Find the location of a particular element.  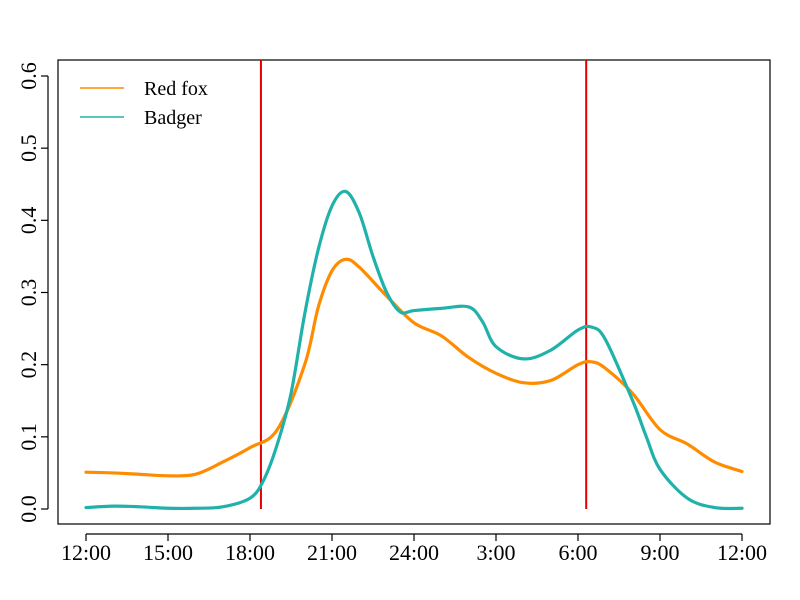

x-tick-label: 24:00 is located at coordinates (414, 552).